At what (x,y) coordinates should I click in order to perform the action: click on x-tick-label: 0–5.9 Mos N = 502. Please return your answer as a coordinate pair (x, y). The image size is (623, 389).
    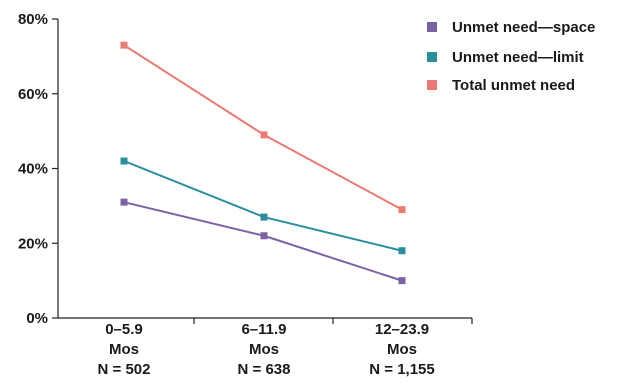
    Looking at the image, I should click on (124, 349).